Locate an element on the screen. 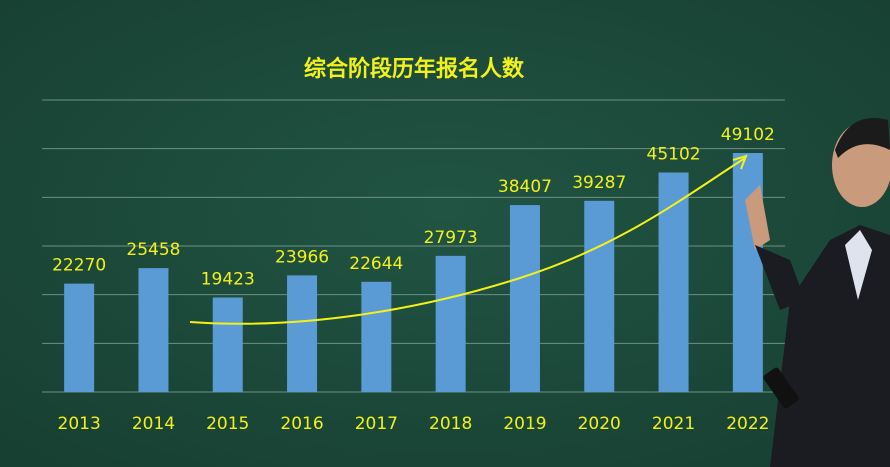 Image resolution: width=890 pixels, height=467 pixels. value-label: 23966 is located at coordinates (302, 257).